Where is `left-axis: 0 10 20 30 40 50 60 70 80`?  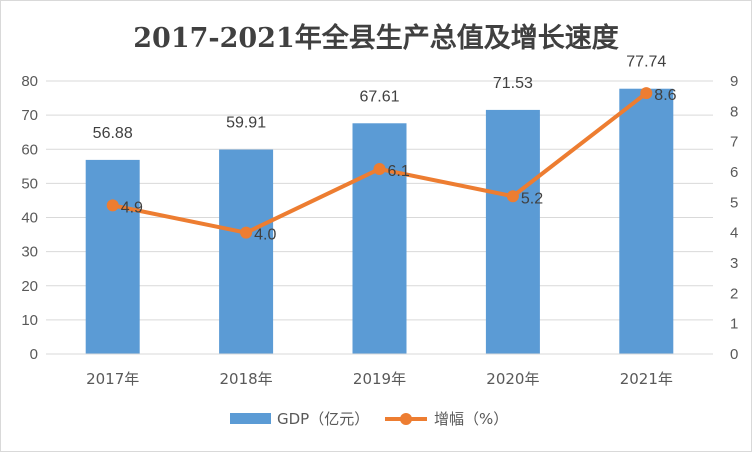 left-axis: 0 10 20 30 40 50 60 70 80 is located at coordinates (29, 218).